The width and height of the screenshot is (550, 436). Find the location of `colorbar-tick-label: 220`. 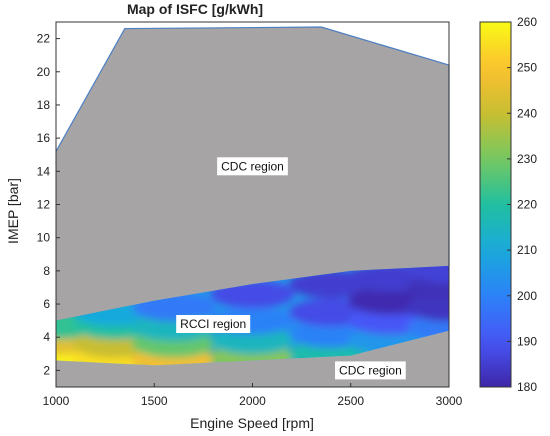

colorbar-tick-label: 220 is located at coordinates (527, 205).